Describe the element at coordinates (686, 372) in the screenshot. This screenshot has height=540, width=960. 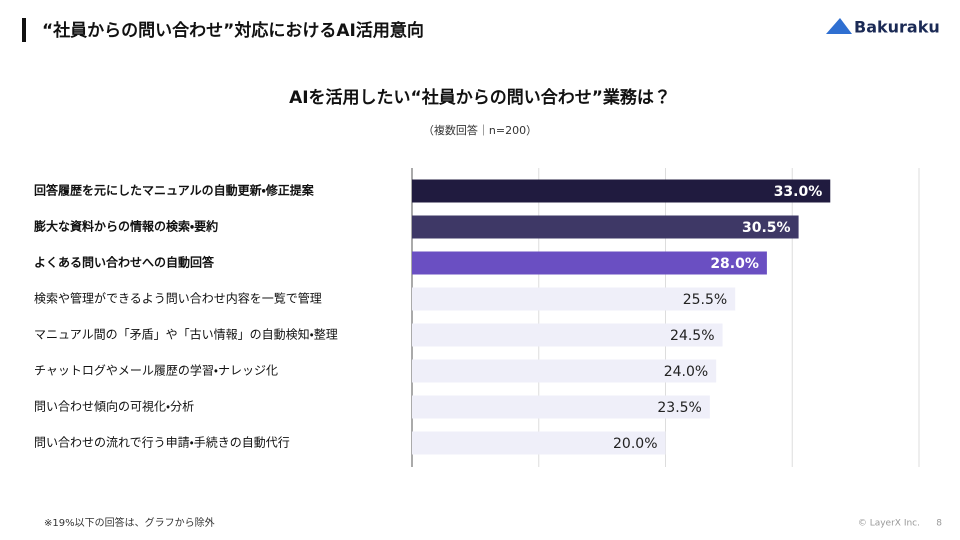
I see `value-label: 24.0%` at that location.